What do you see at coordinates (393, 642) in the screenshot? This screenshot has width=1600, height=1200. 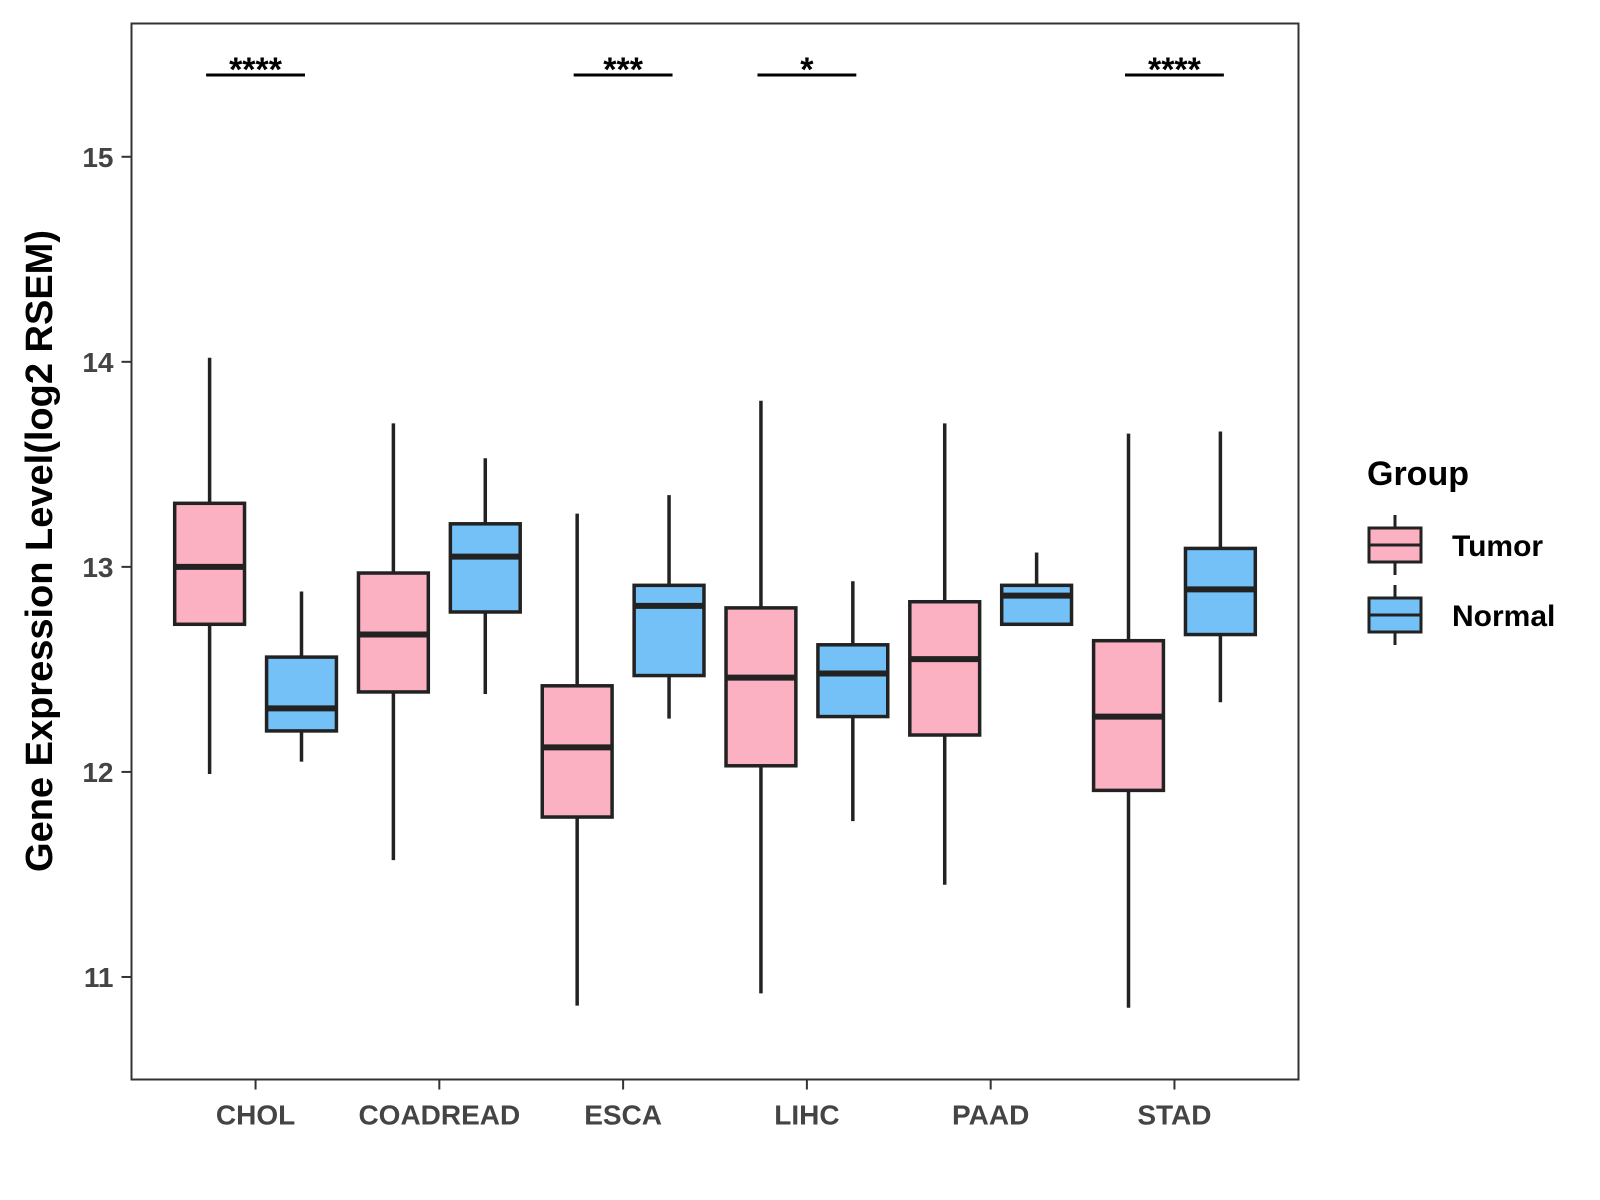 I see `box-tumor-coadread` at bounding box center [393, 642].